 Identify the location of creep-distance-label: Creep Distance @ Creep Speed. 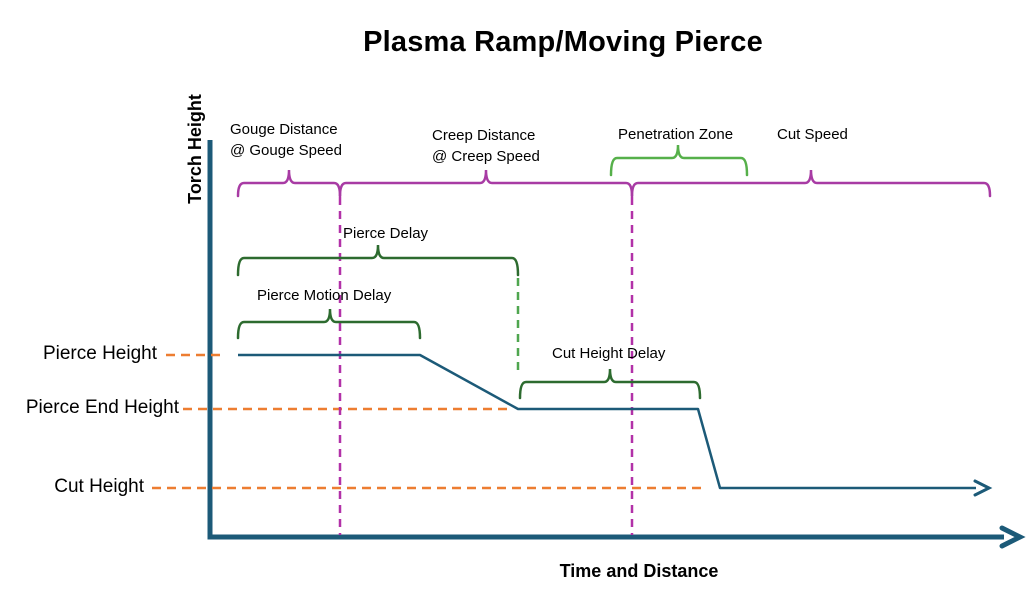
(486, 146).